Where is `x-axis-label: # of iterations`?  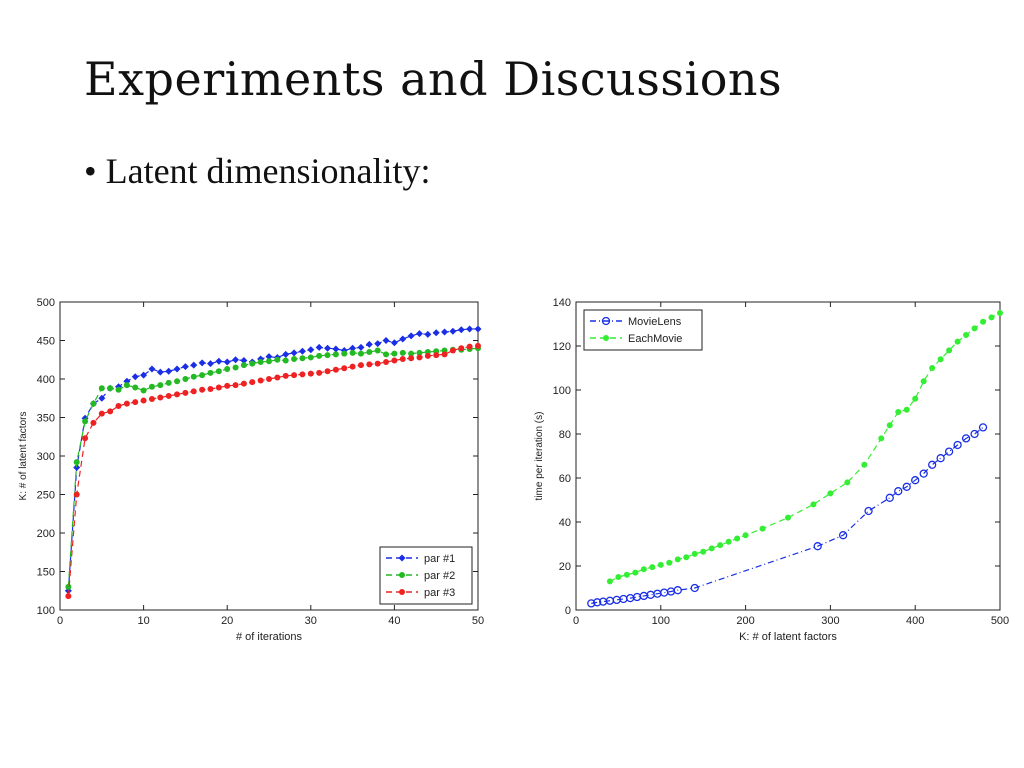 x-axis-label: # of iterations is located at coordinates (269, 637).